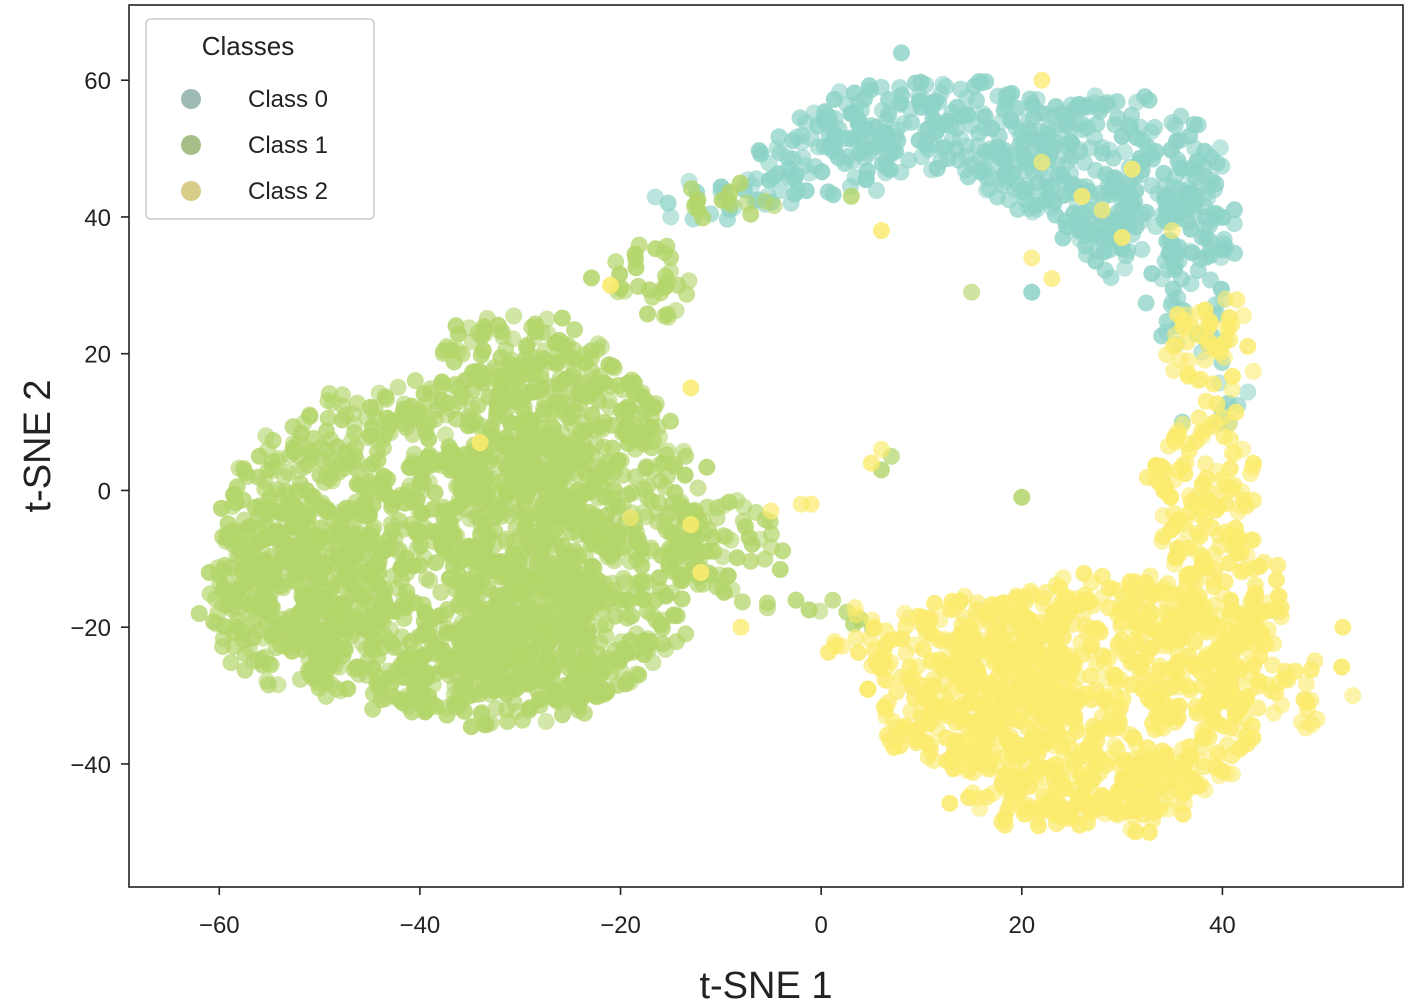 Image resolution: width=1408 pixels, height=1004 pixels. I want to click on y-axis-ticks: −40 −20 0 20 40 60, so click(99, 423).